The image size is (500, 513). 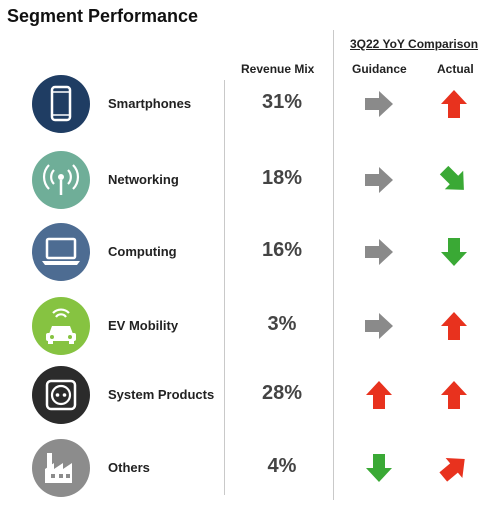 What do you see at coordinates (278, 69) in the screenshot?
I see `revenue-mix-header: Revenue Mix` at bounding box center [278, 69].